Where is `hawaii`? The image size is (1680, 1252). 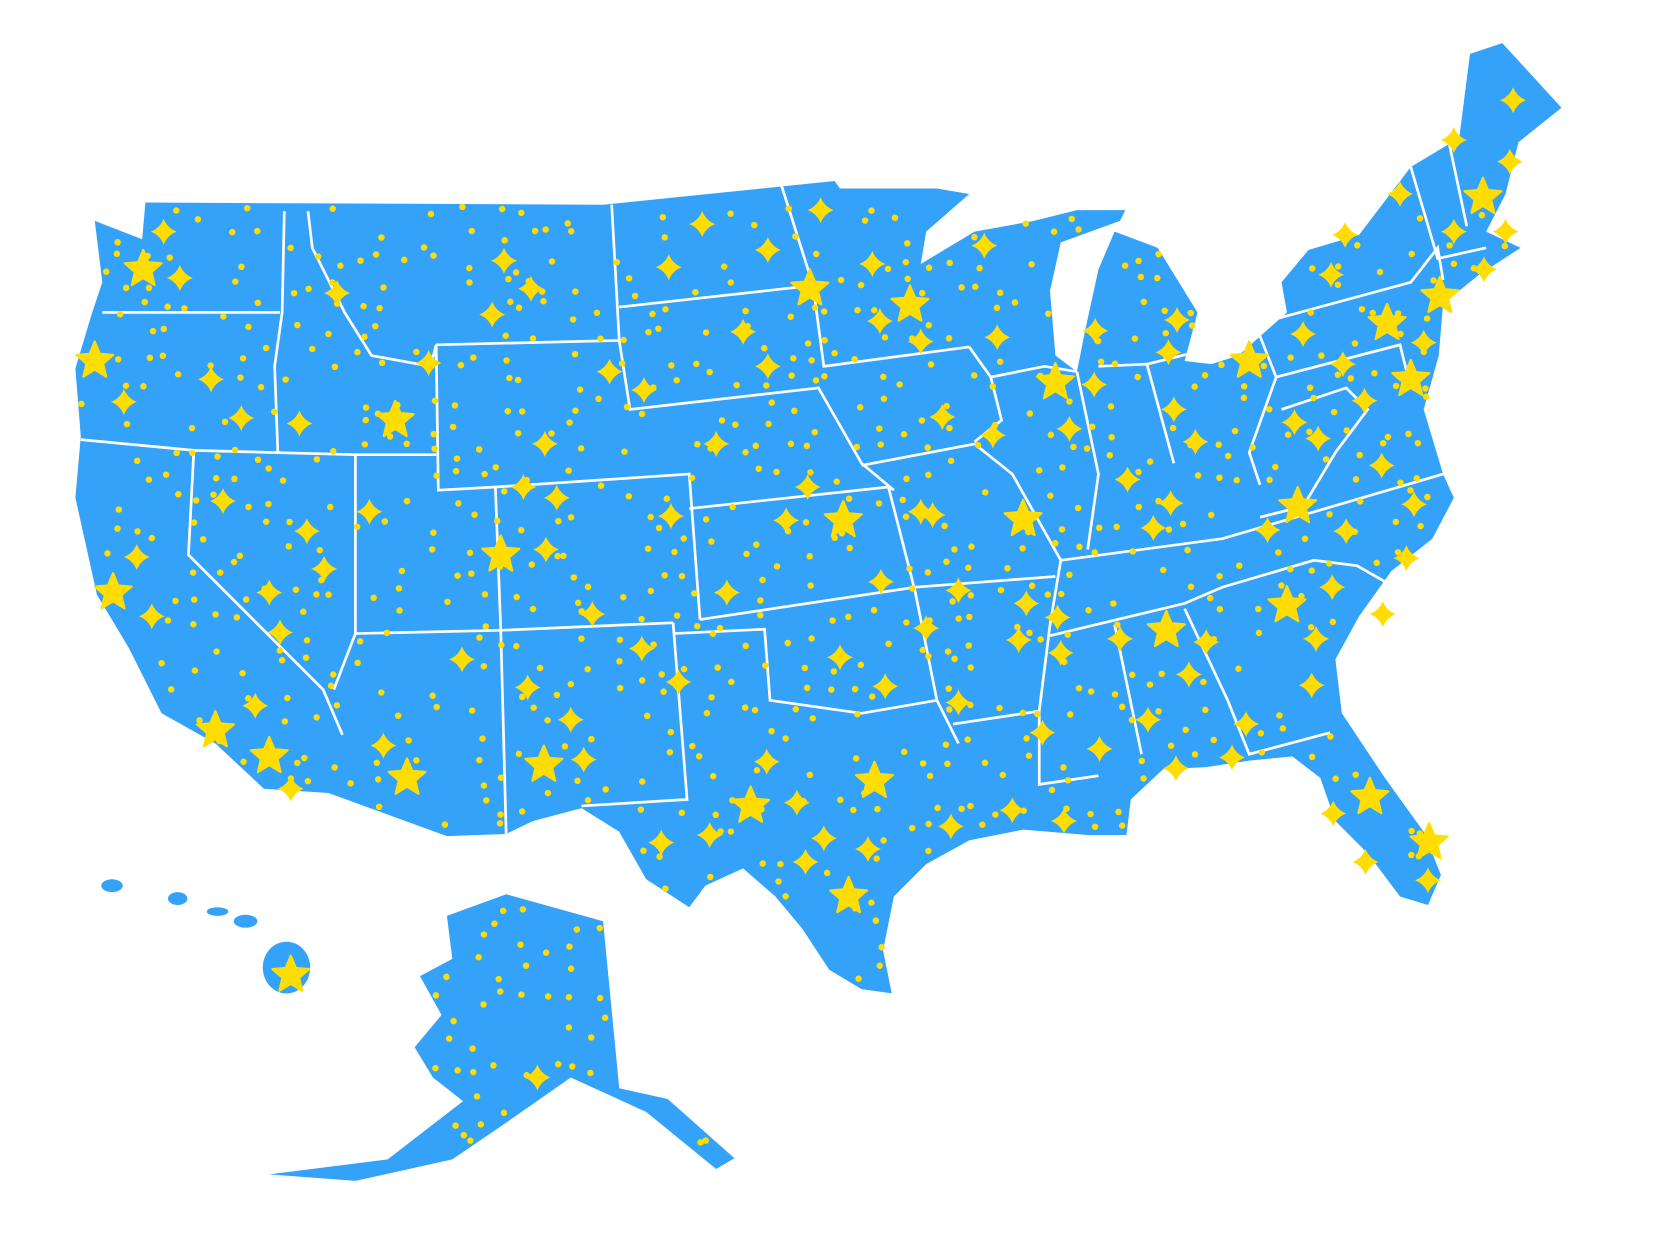 hawaii is located at coordinates (206, 936).